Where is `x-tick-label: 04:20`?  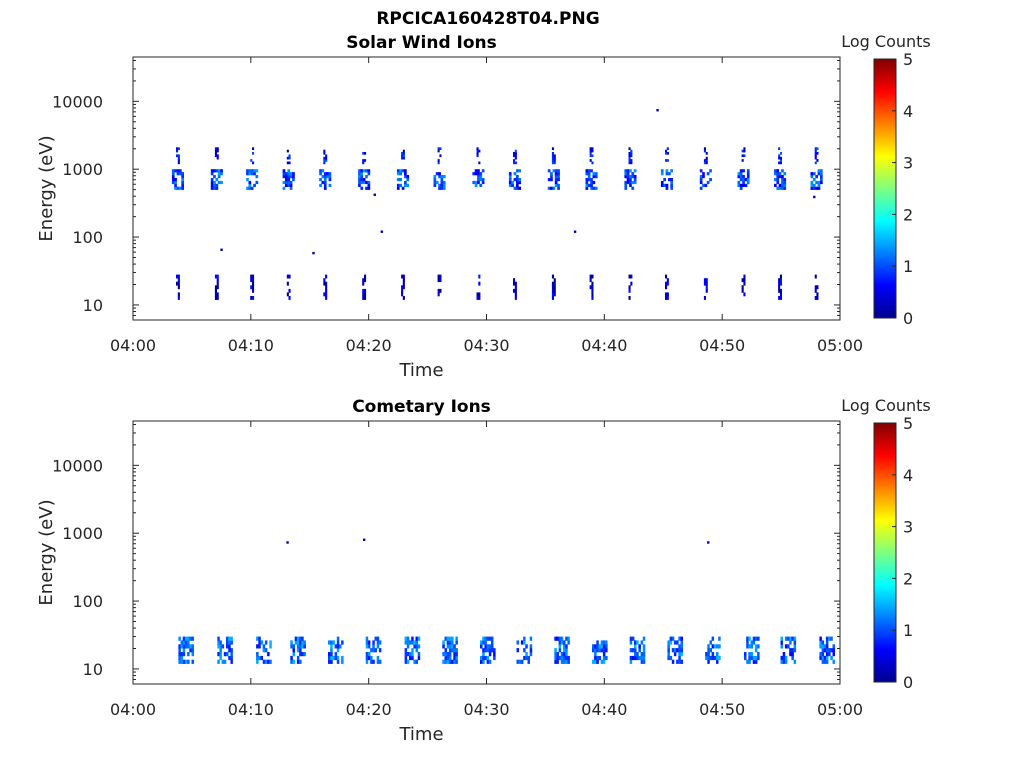 x-tick-label: 04:20 is located at coordinates (369, 345).